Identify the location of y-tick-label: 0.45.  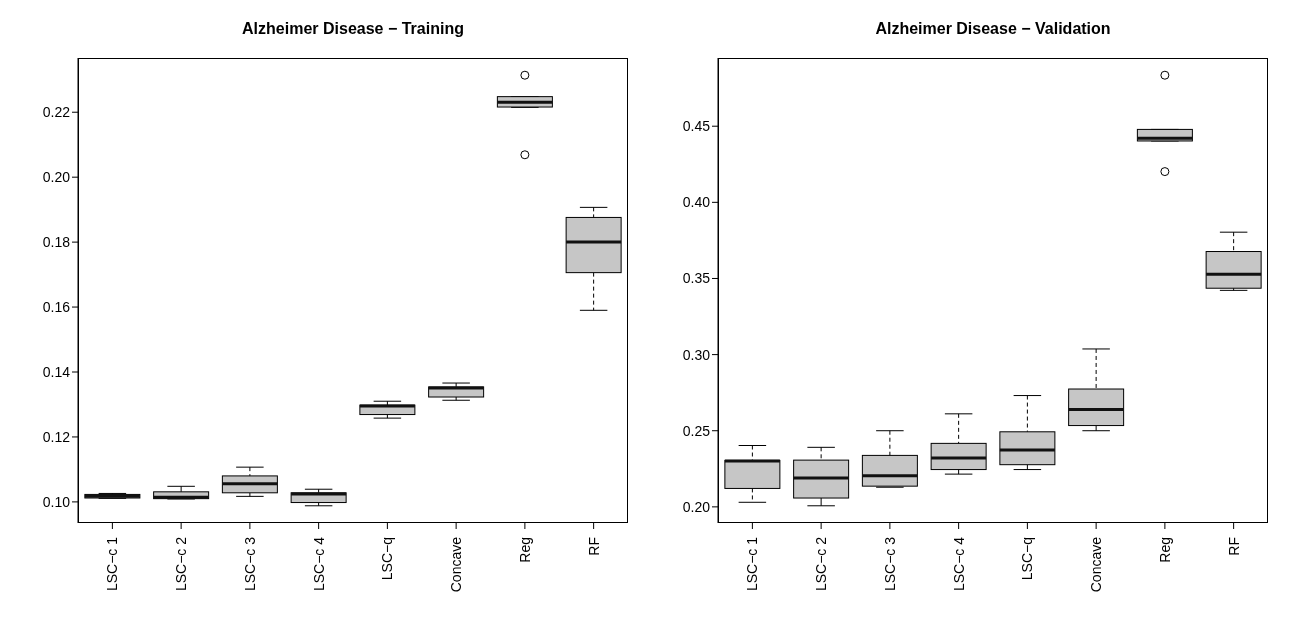
(696, 126).